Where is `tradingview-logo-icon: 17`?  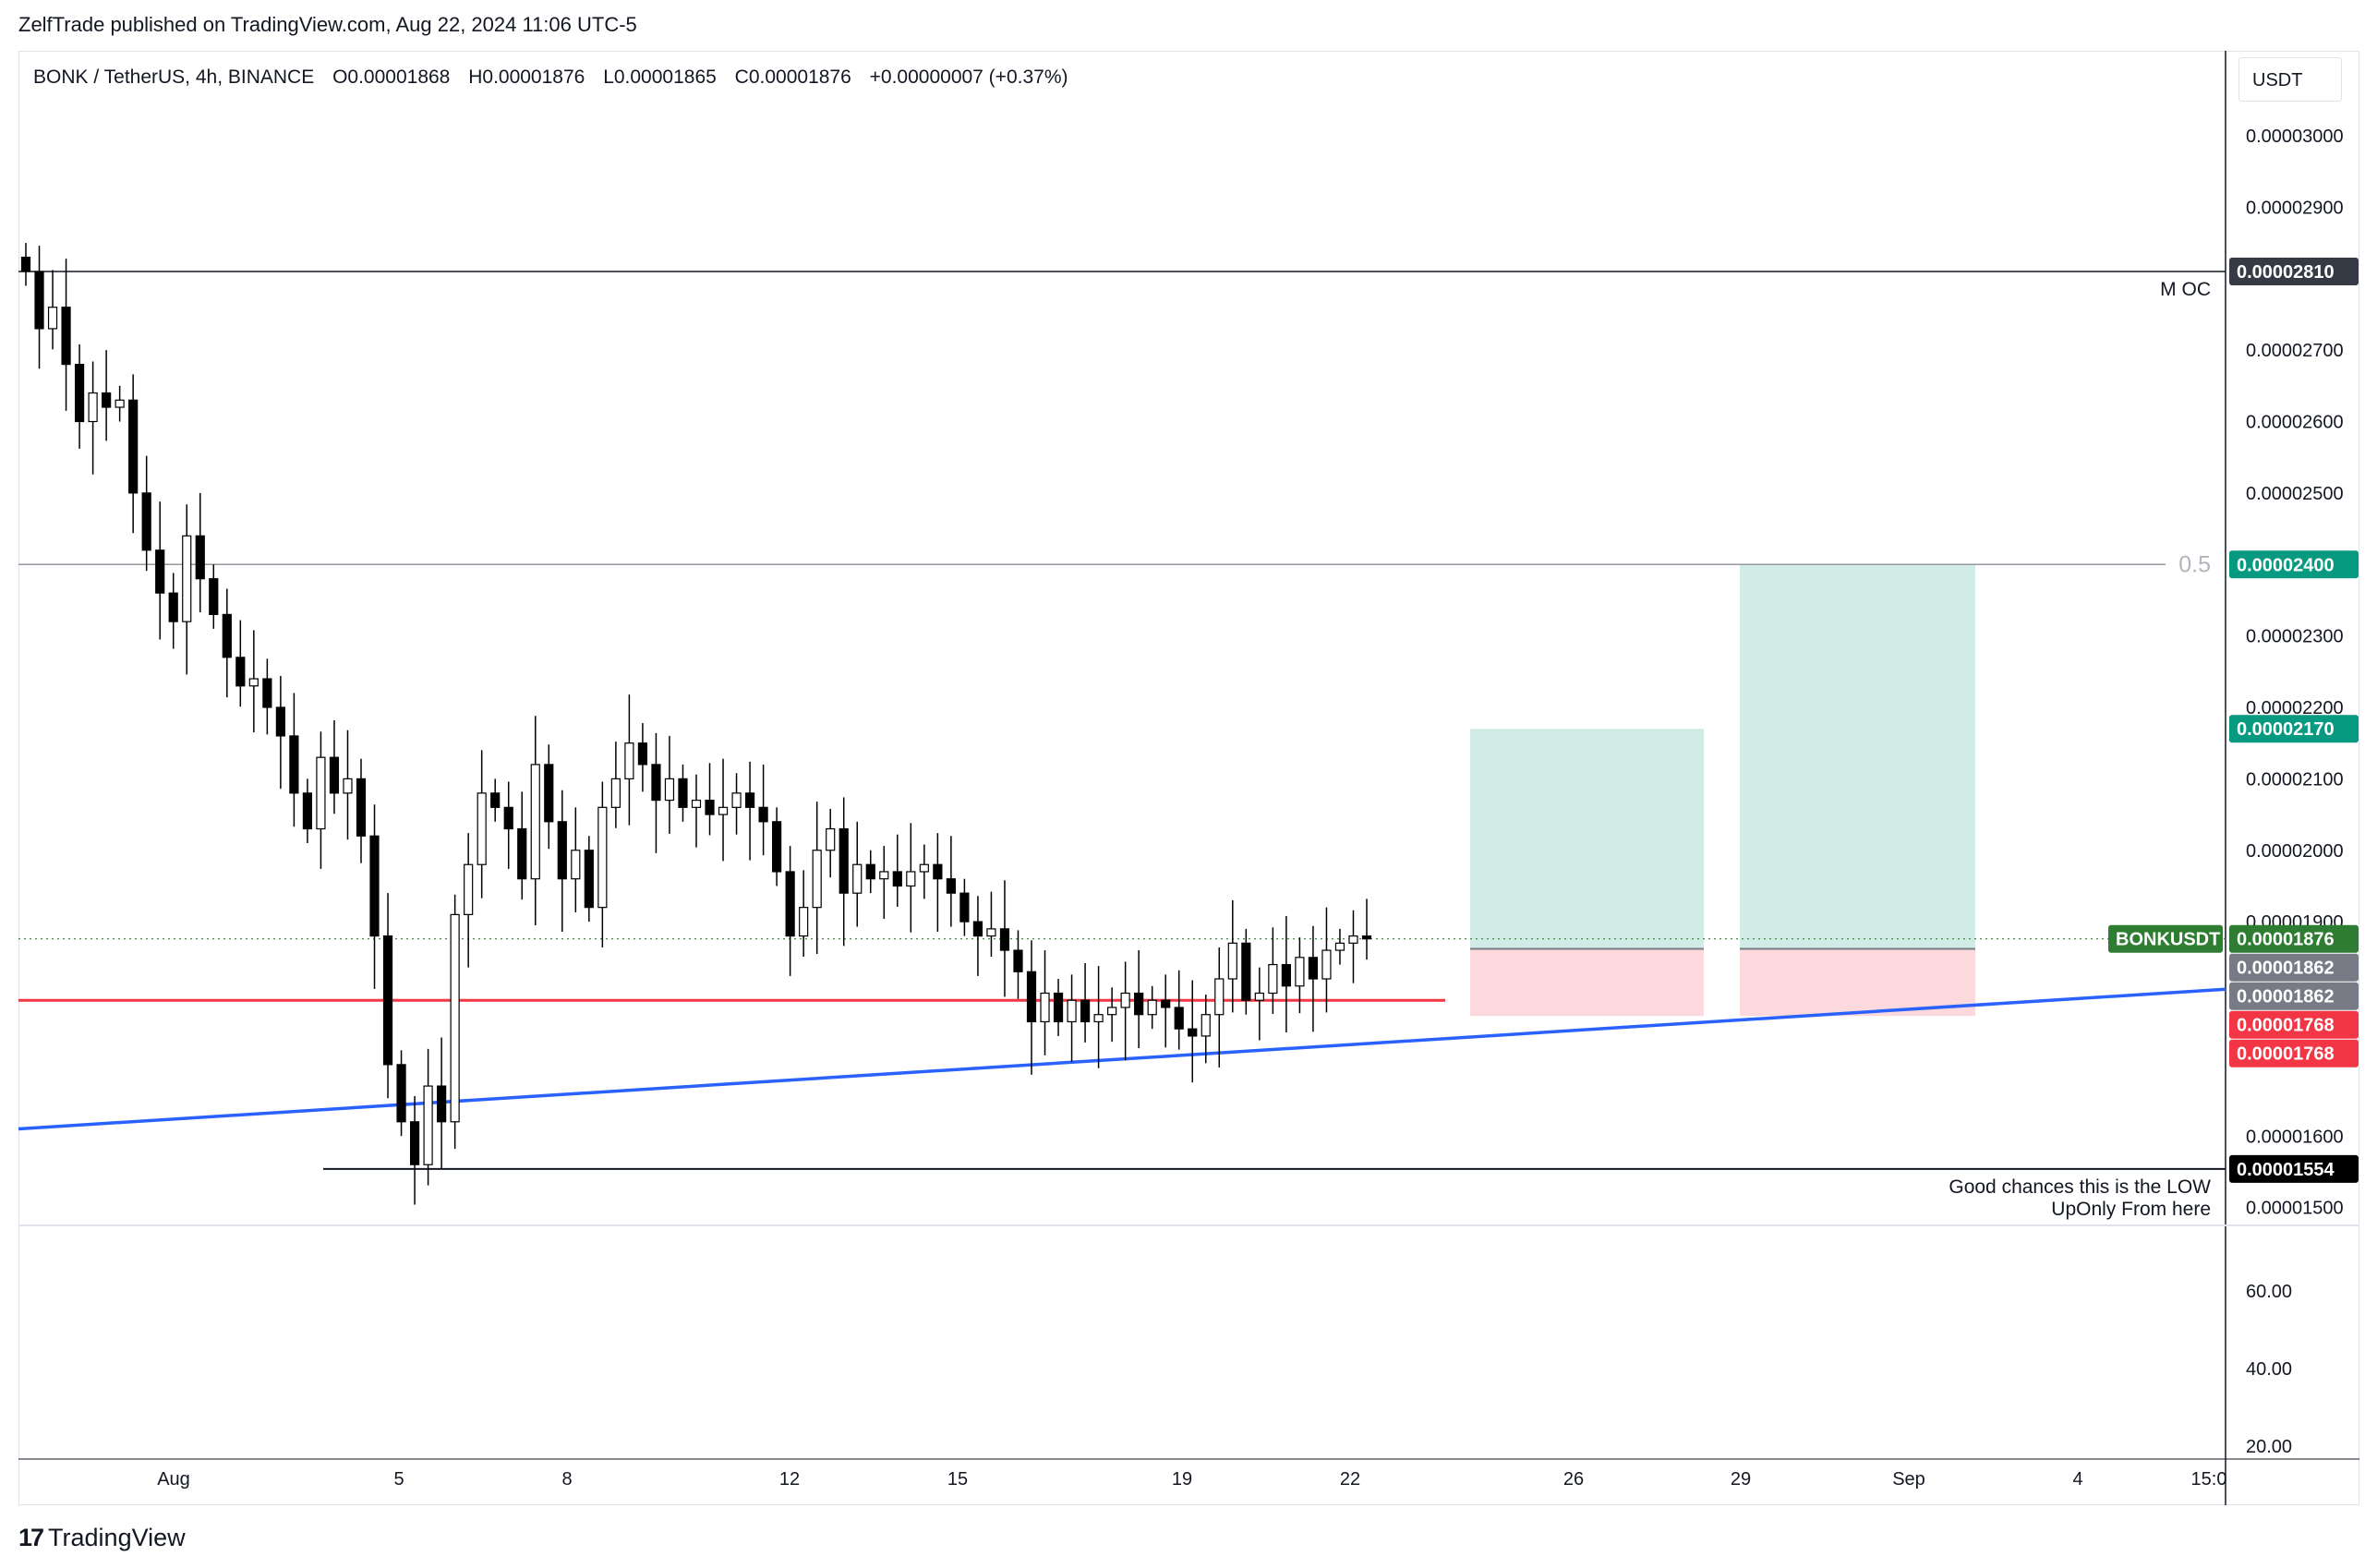 tradingview-logo-icon: 17 is located at coordinates (31, 1537).